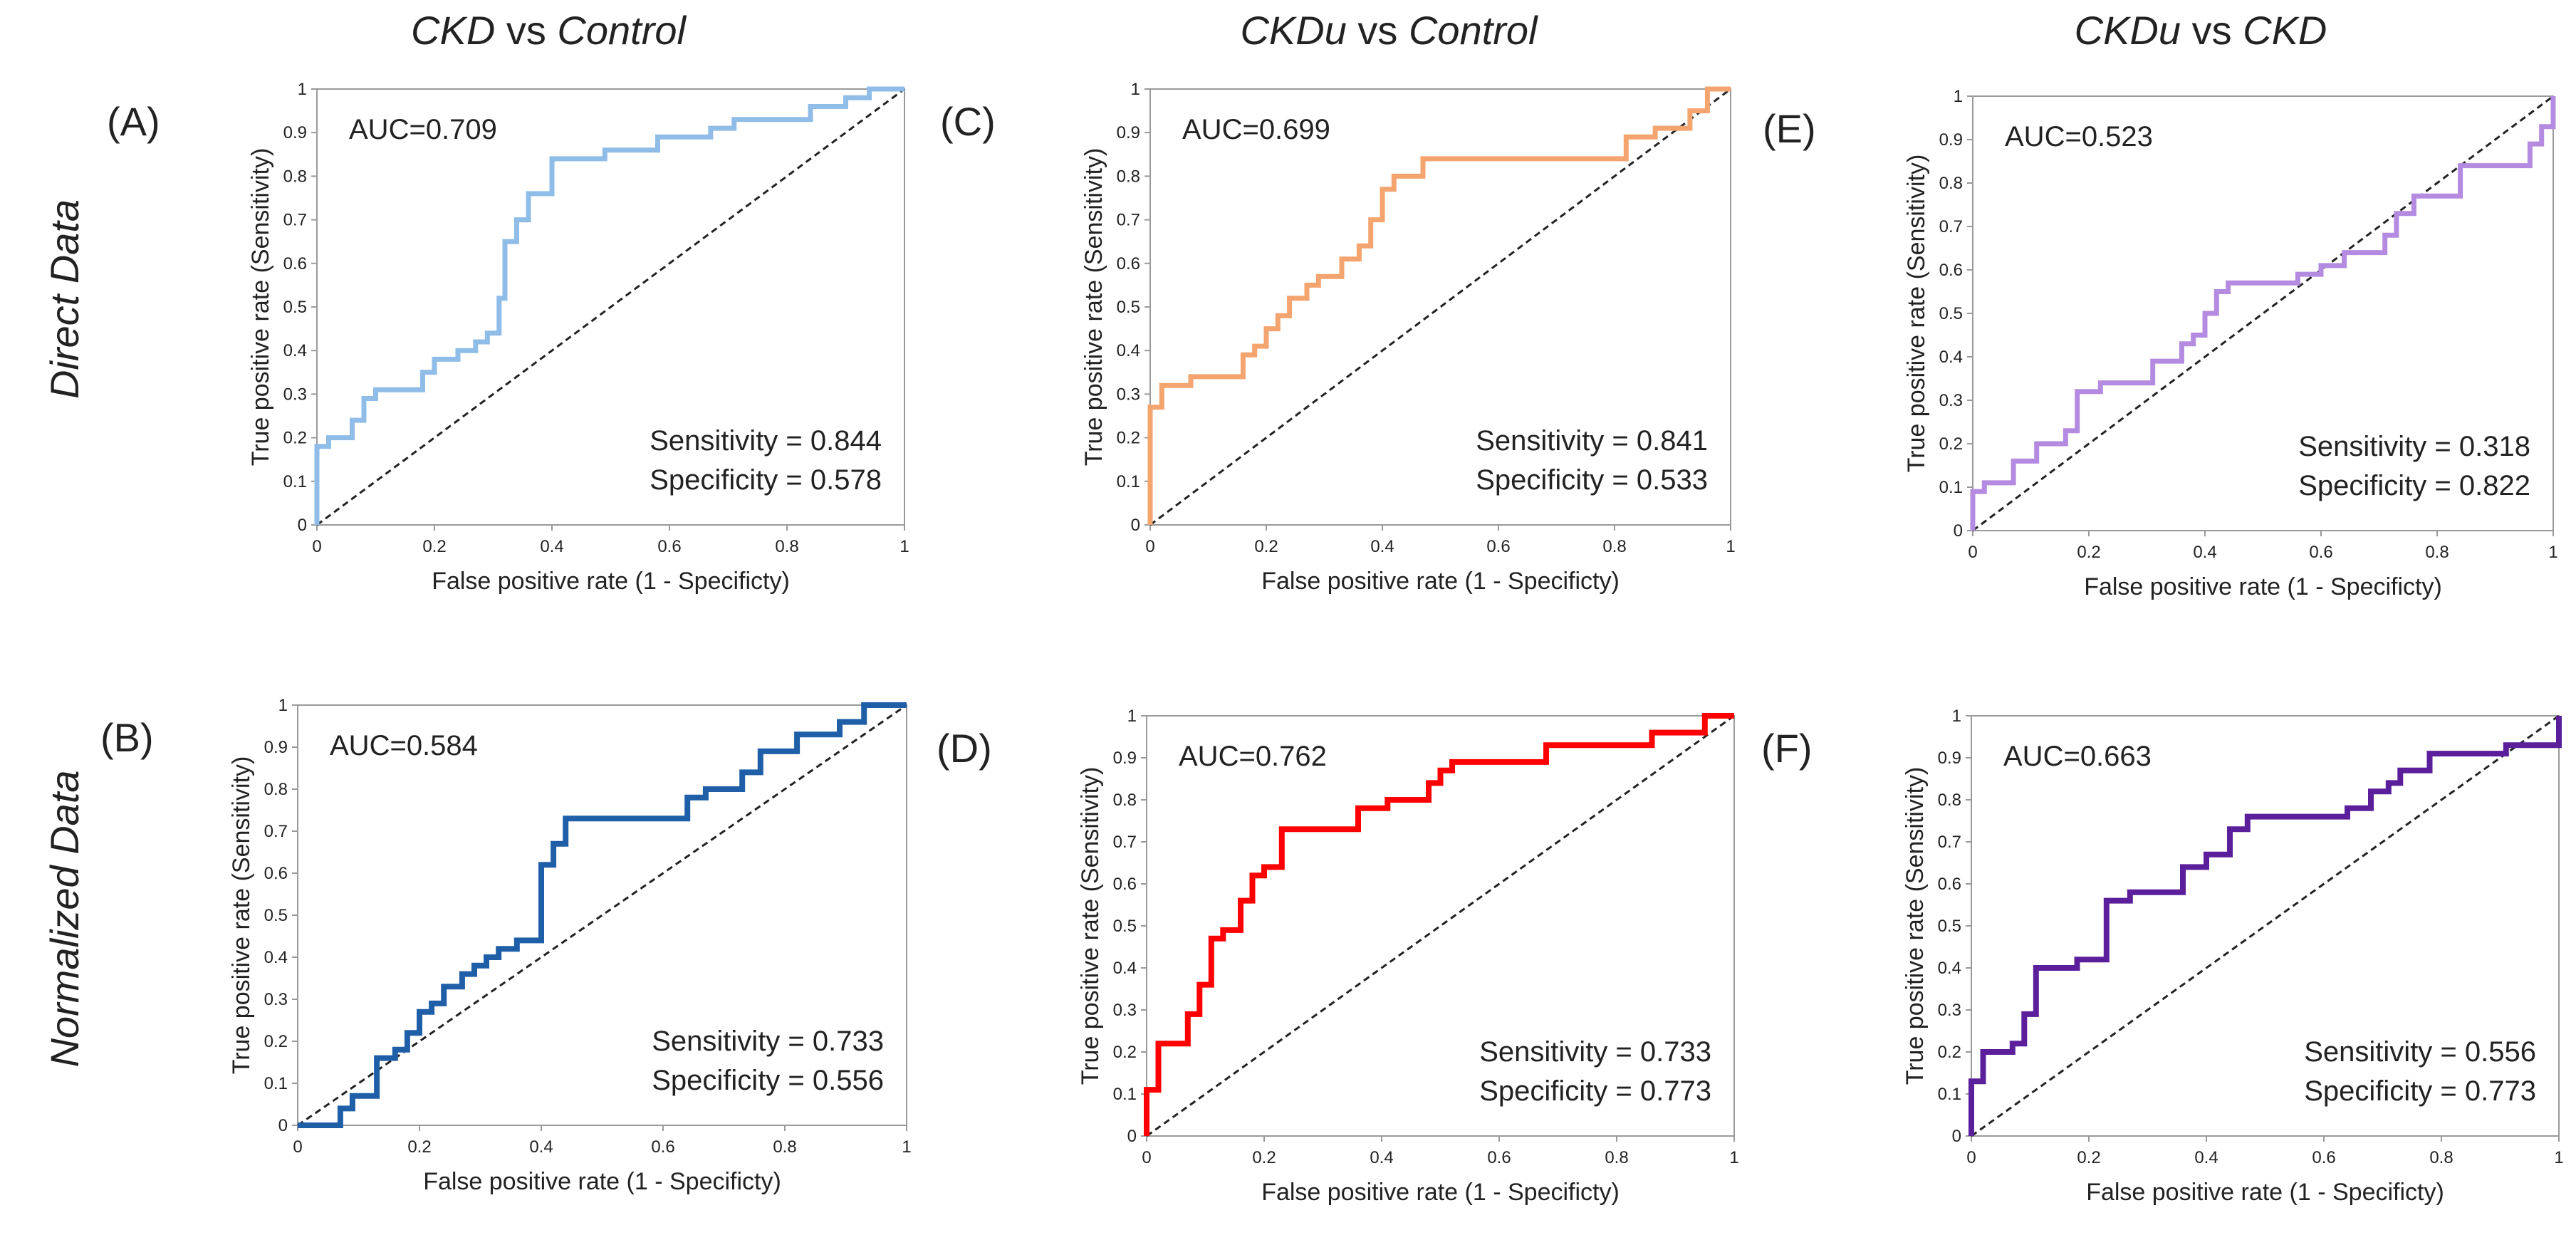 Image resolution: width=2576 pixels, height=1235 pixels. What do you see at coordinates (2414, 485) in the screenshot?
I see `specificity-value: Specificity = 0.822` at bounding box center [2414, 485].